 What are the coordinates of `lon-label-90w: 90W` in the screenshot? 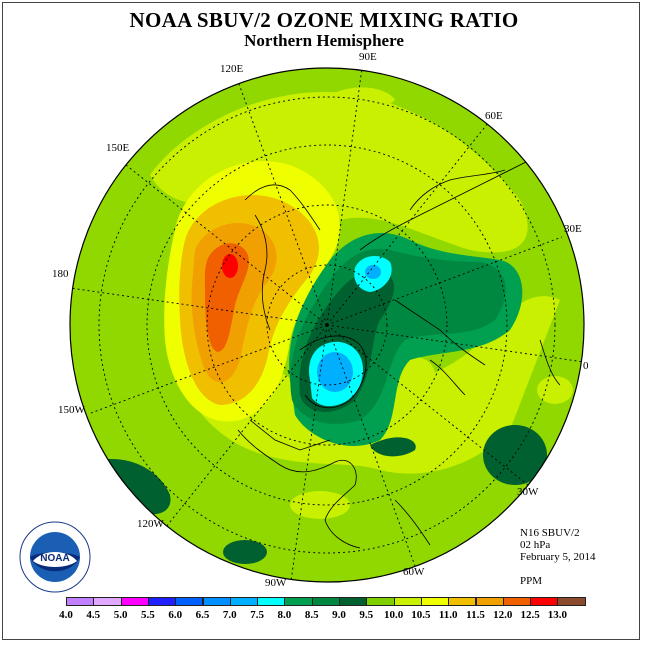 It's located at (276, 583).